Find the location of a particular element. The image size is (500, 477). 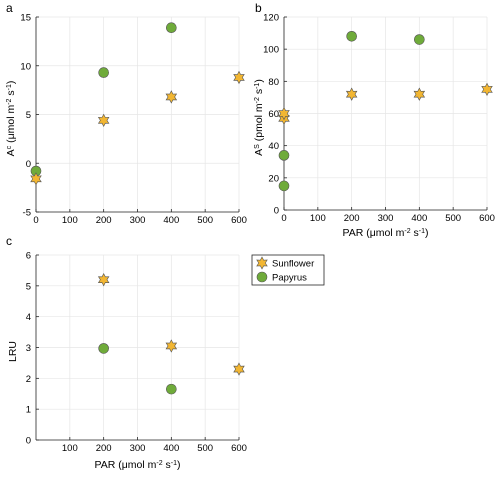

y-tick-label: -5 is located at coordinates (27, 213).